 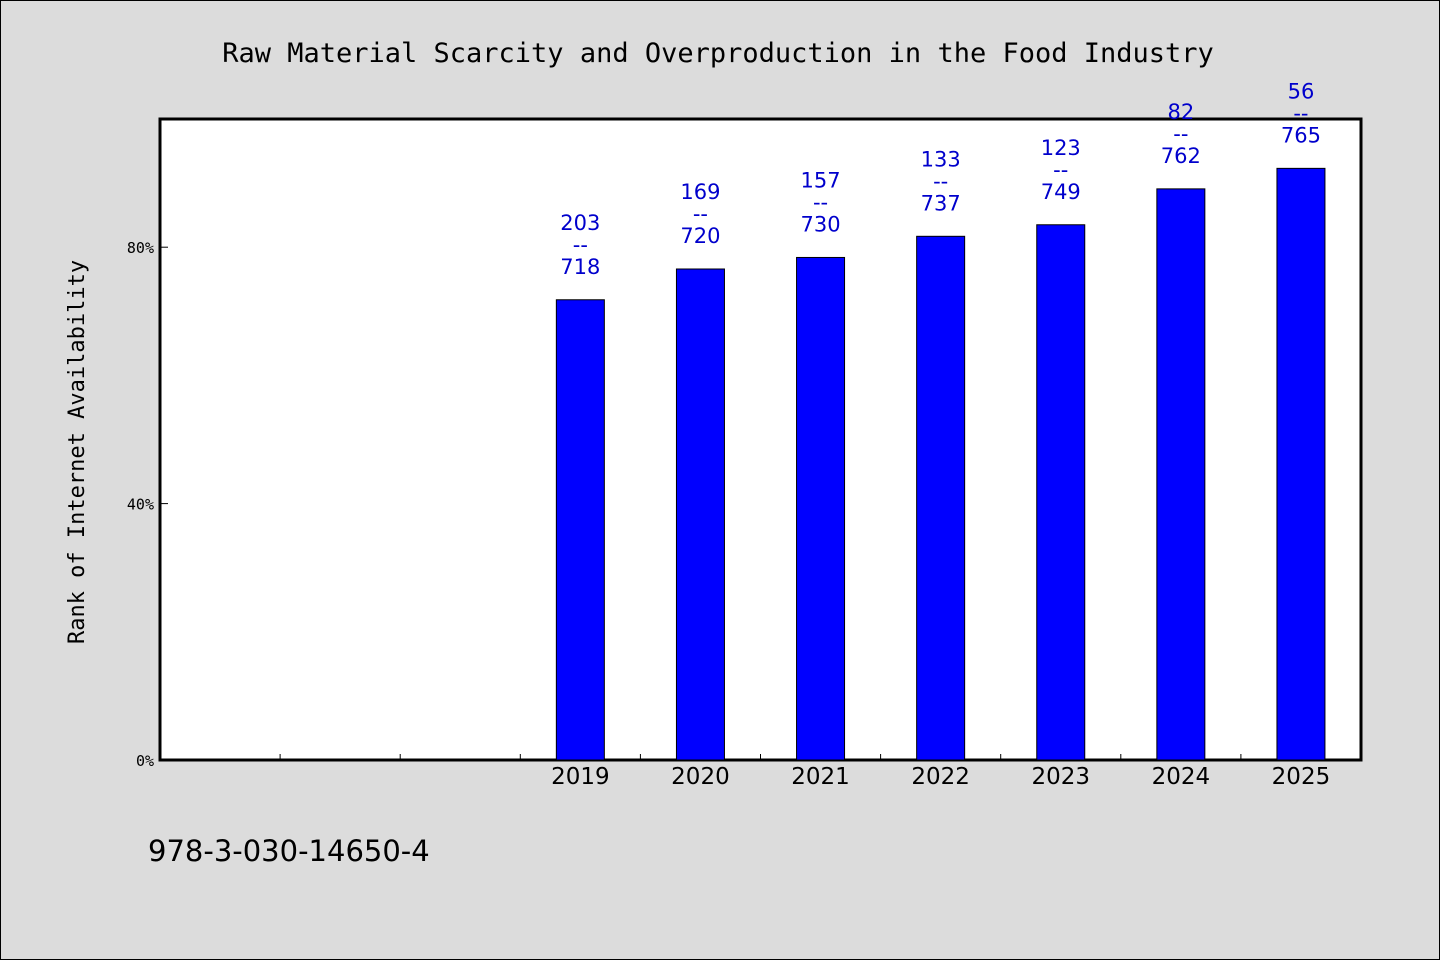 What do you see at coordinates (1060, 170) in the screenshot?
I see `data-label-2023: --` at bounding box center [1060, 170].